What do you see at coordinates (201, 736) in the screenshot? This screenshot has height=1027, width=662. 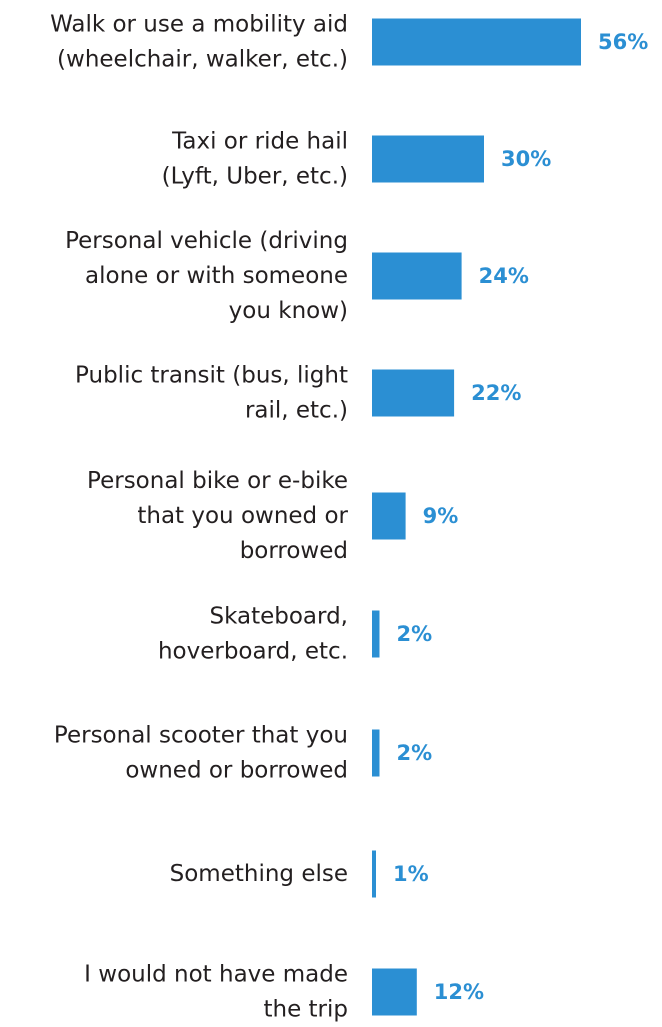 I see `category-label-line: Personal scooter that you` at bounding box center [201, 736].